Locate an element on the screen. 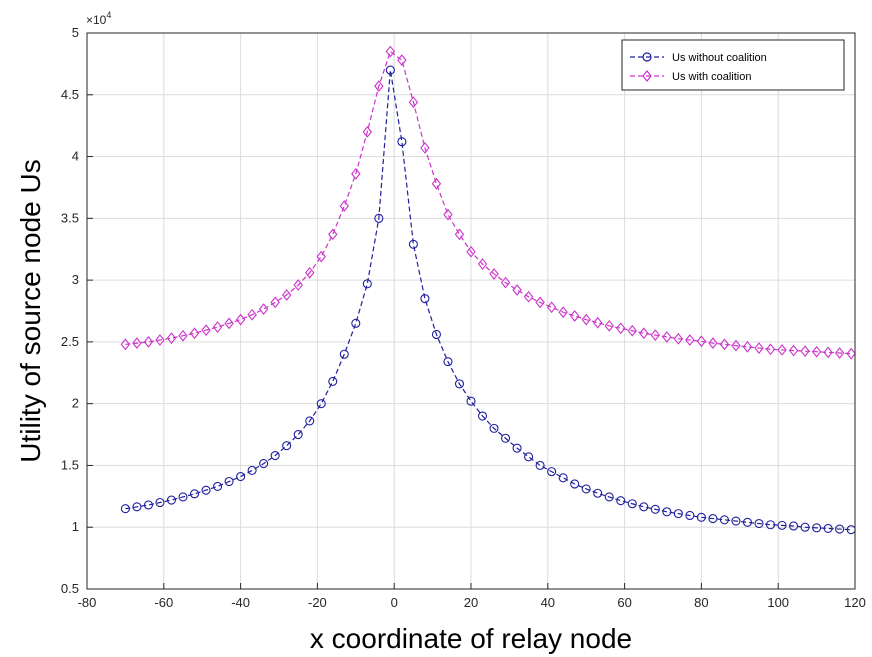 The image size is (872, 657). x-tick-label: 20 is located at coordinates (471, 602).